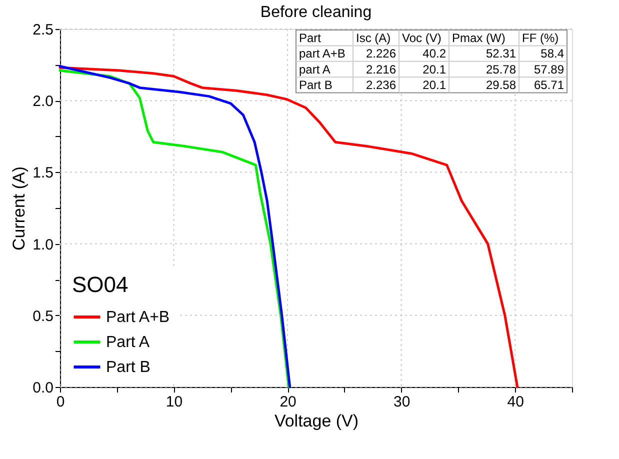 Image resolution: width=619 pixels, height=459 pixels. Describe the element at coordinates (549, 69) in the screenshot. I see `annotation: 57.89` at that location.